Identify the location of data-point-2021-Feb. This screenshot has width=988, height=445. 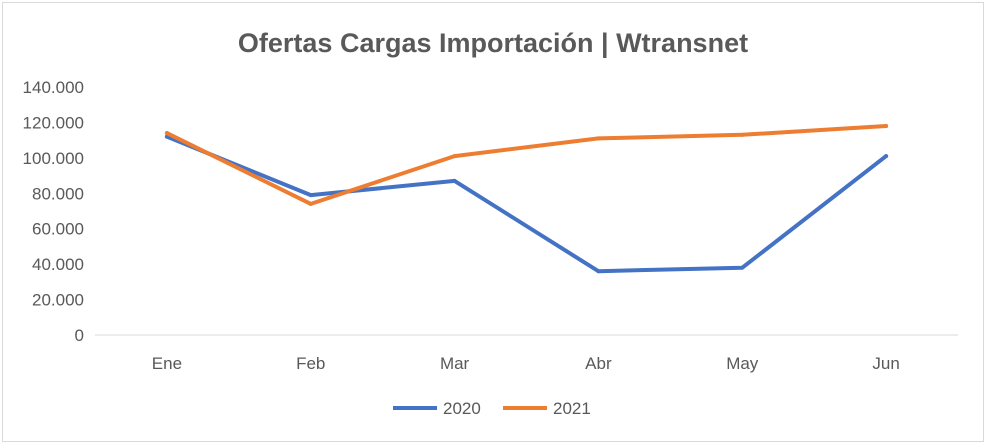
(310, 203).